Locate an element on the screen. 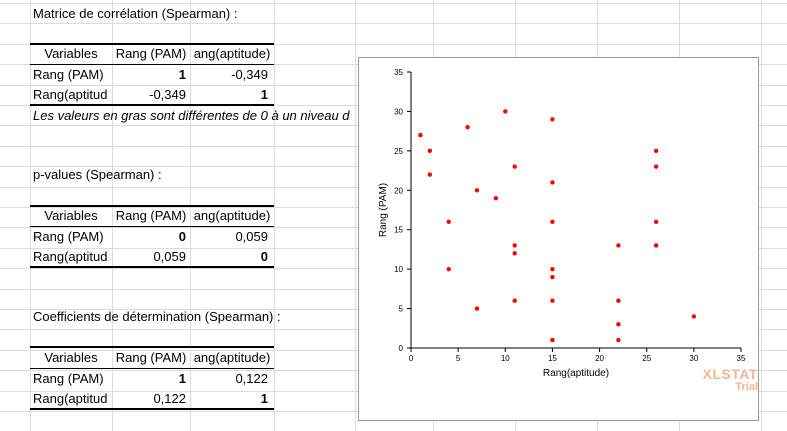 This screenshot has width=787, height=431. correlation-cell-aptitude-aptitude: 1 is located at coordinates (264, 94).